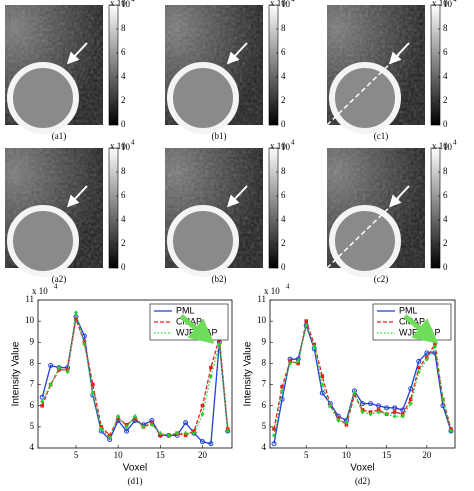 Image resolution: width=474 pixels, height=491 pixels. What do you see at coordinates (262, 320) in the screenshot?
I see `y-tick-label: 10` at bounding box center [262, 320].